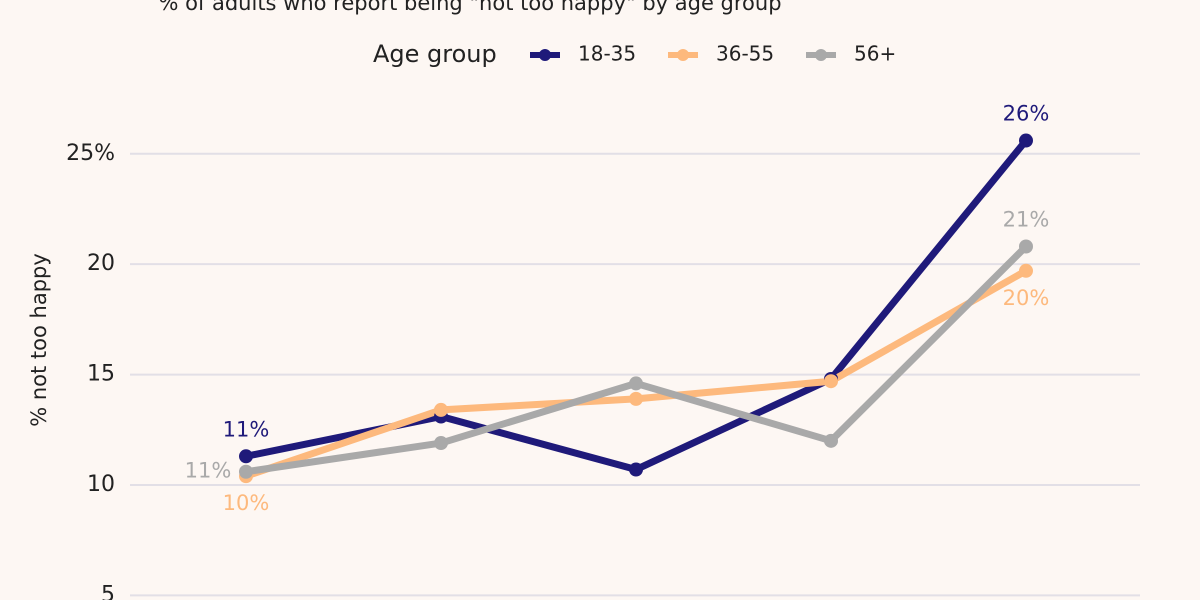 The image size is (1200, 600). I want to click on y-tick-label: 20, so click(101, 263).